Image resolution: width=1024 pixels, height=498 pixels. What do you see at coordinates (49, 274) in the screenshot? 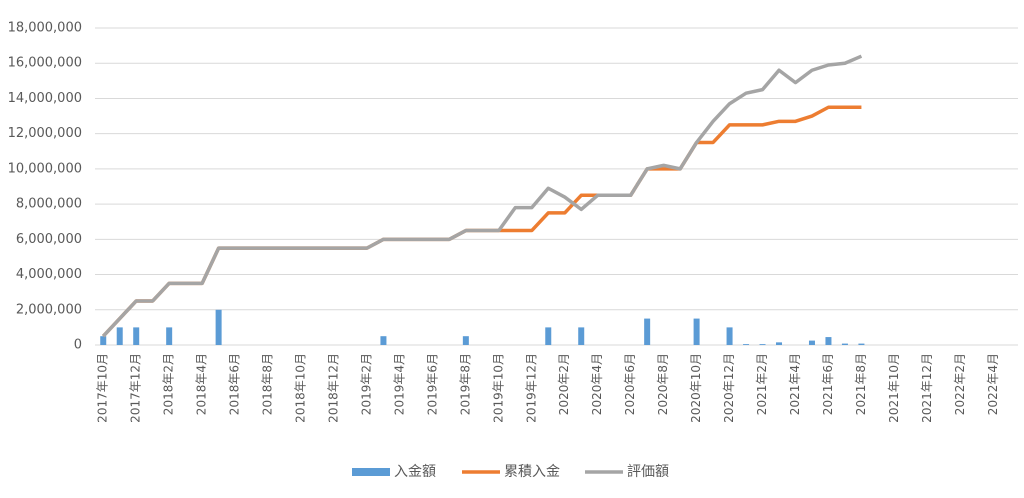
I see `y-tick-label: 4,000,000` at bounding box center [49, 274].